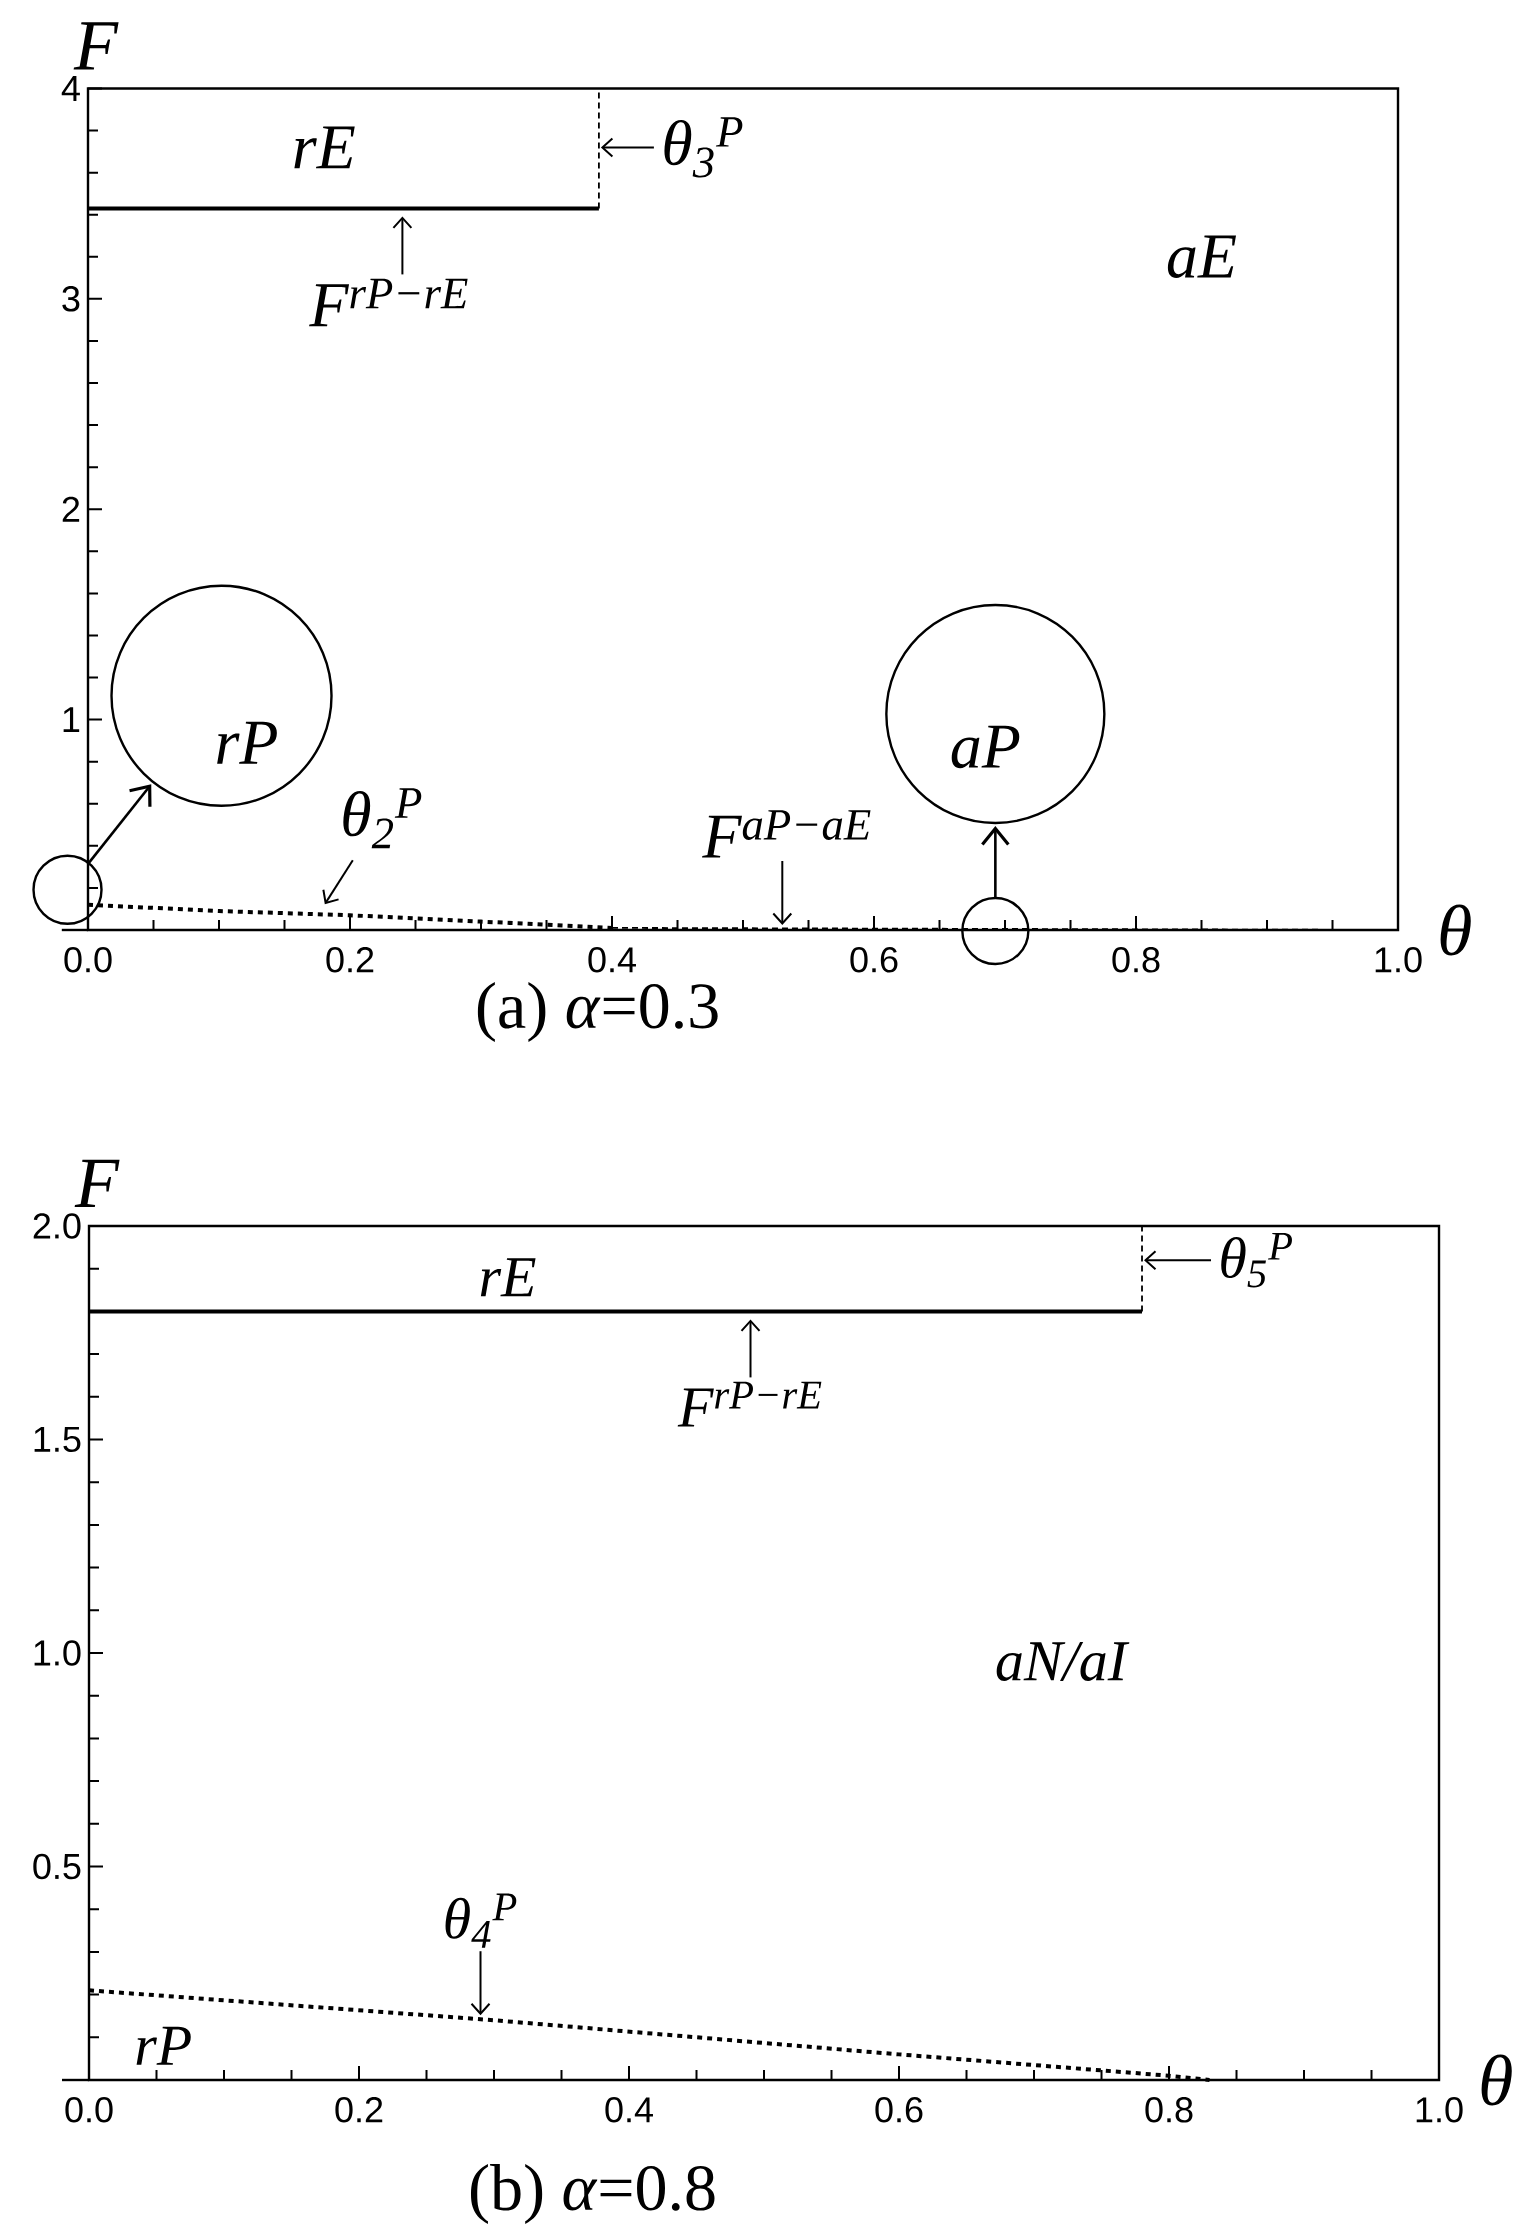 The width and height of the screenshot is (1518, 2240). Describe the element at coordinates (70, 88) in the screenshot. I see `y-tick-label: 4` at that location.